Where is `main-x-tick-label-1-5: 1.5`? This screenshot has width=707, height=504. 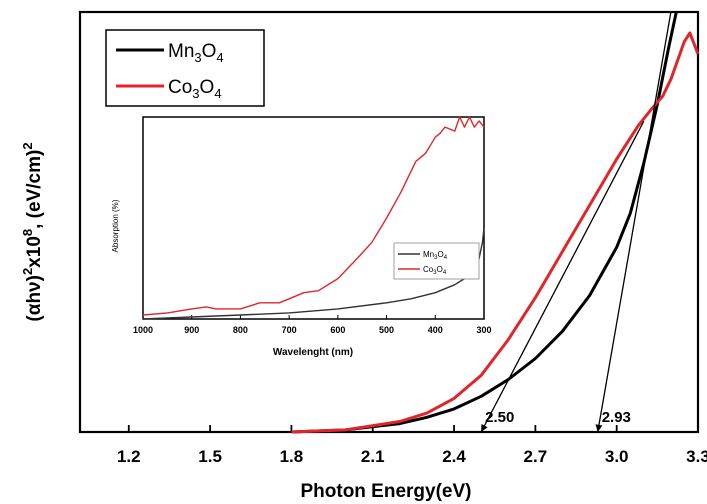
main-x-tick-label-1-5: 1.5 is located at coordinates (210, 456).